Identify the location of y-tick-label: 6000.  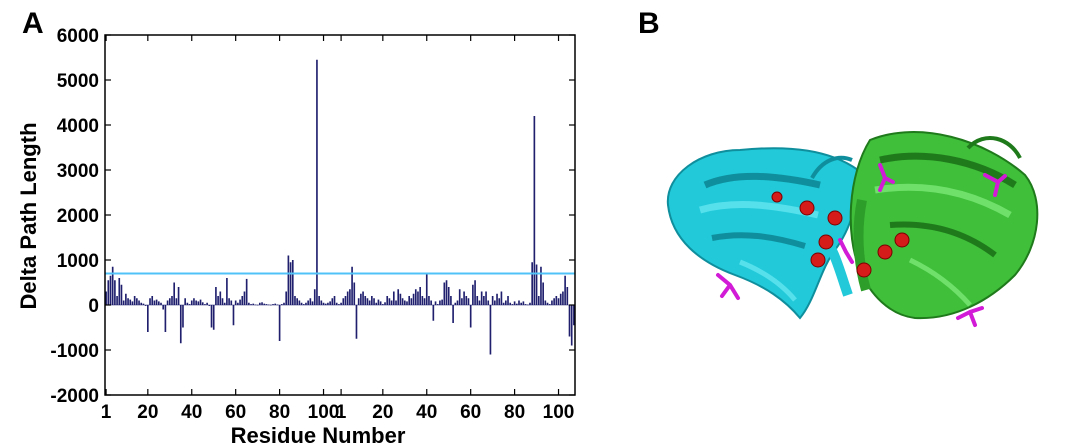
(78, 36).